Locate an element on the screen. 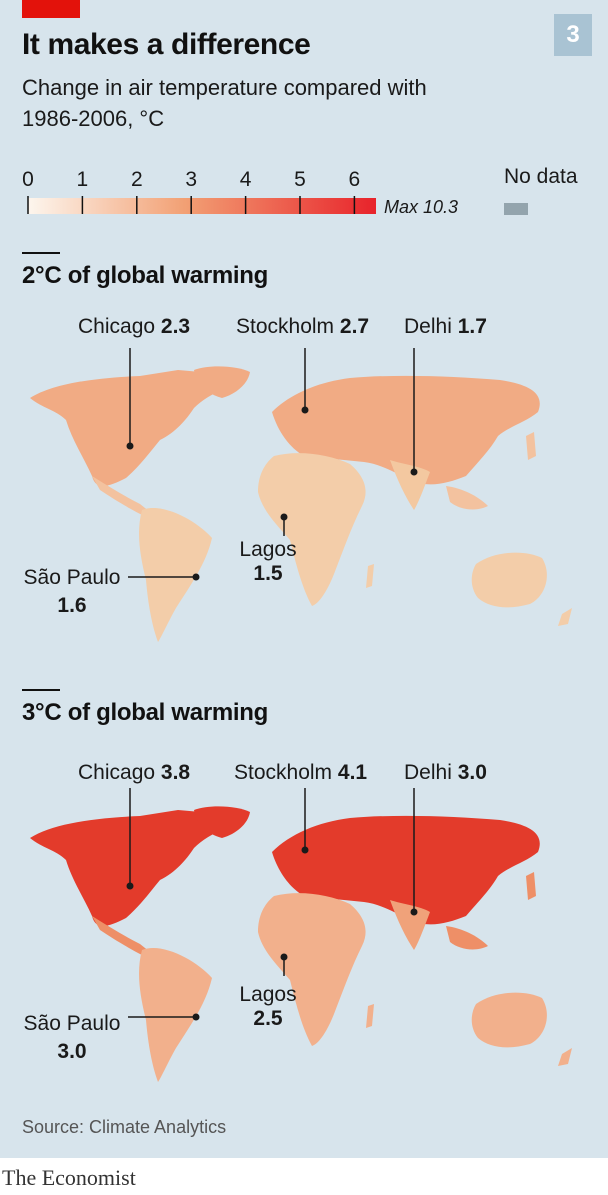 This screenshot has height=1195, width=608. city-label-stockholm: Stockholm 4.1 is located at coordinates (301, 772).